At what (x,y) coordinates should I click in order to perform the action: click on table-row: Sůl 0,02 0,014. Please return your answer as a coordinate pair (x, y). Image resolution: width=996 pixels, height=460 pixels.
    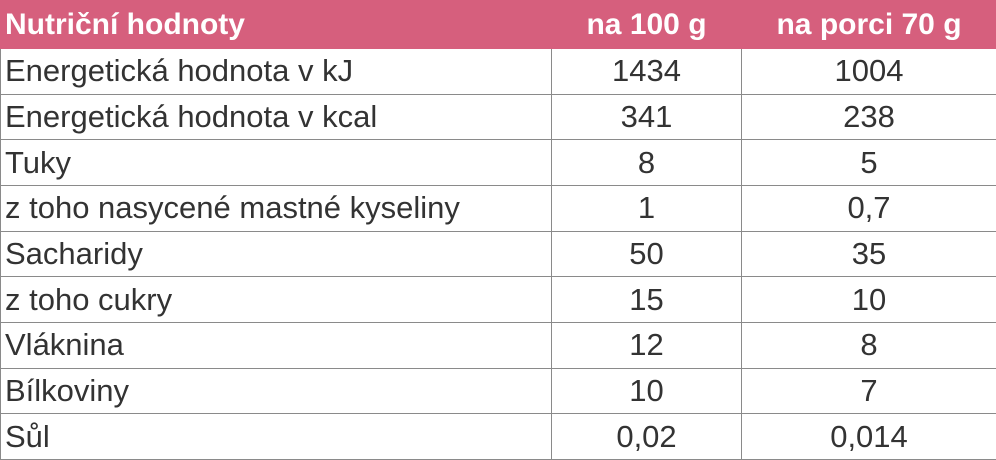
    Looking at the image, I should click on (498, 436).